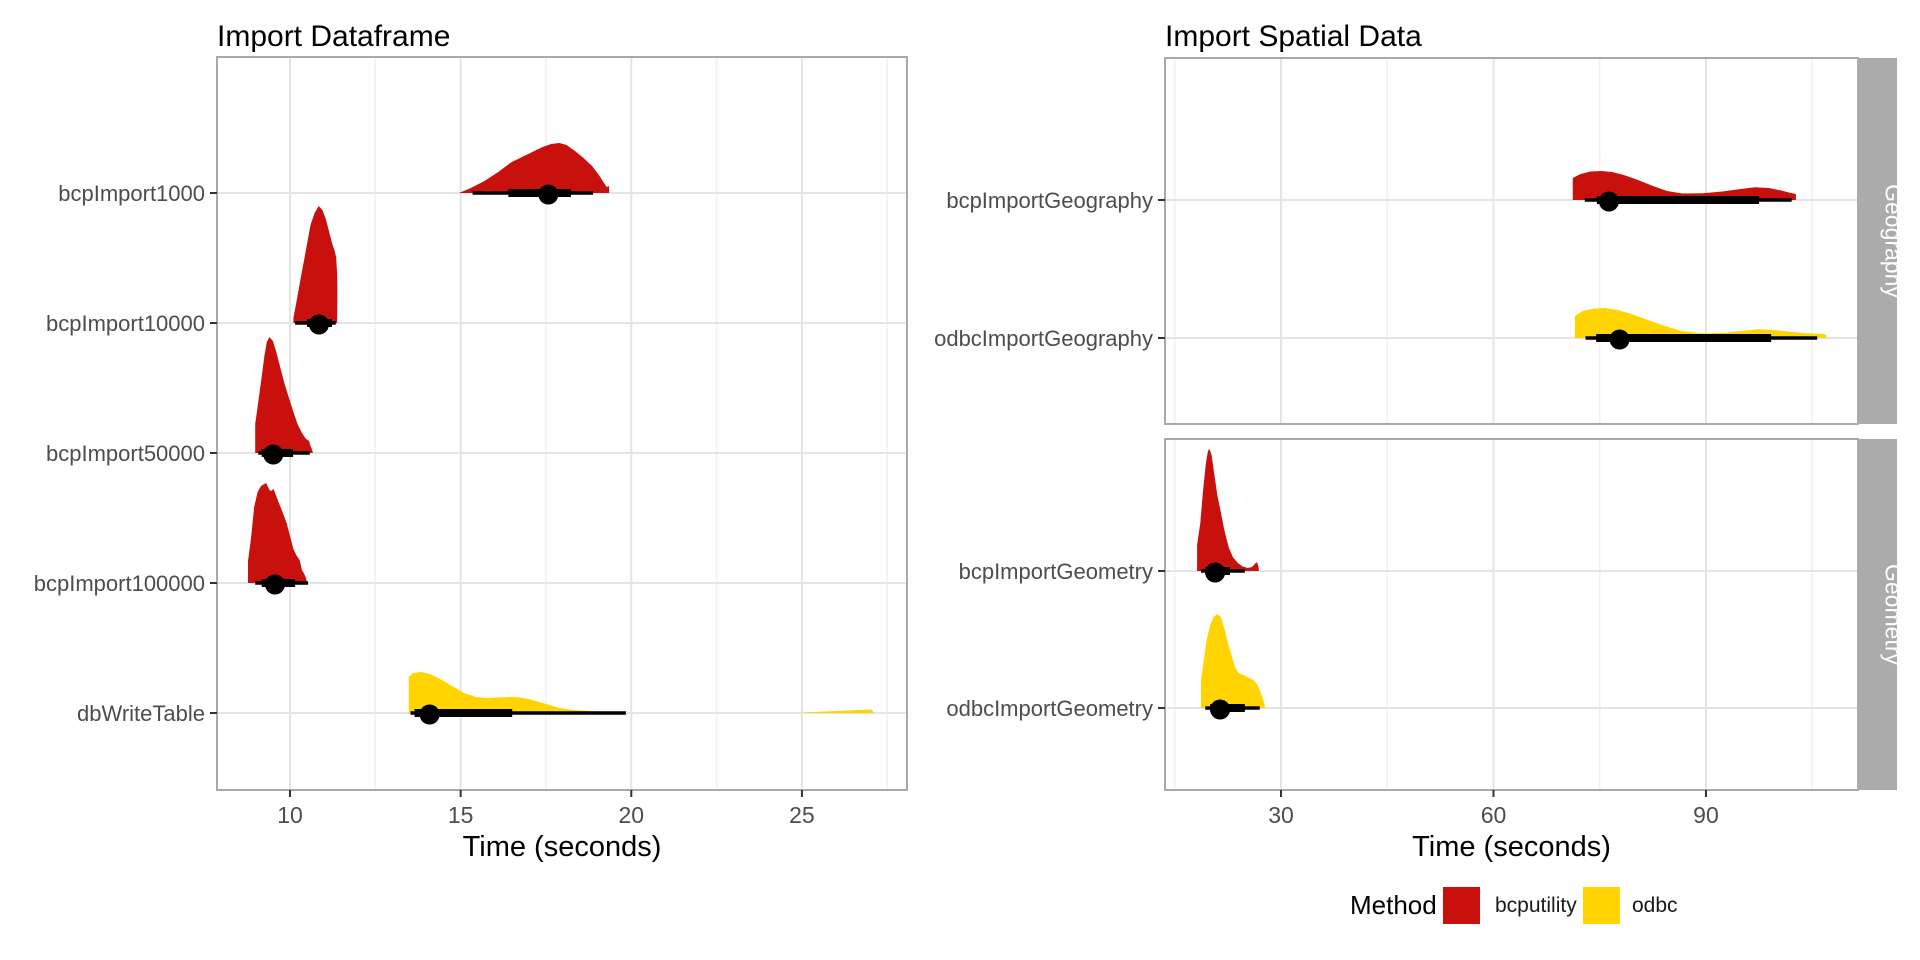 The image size is (1920, 960). Describe the element at coordinates (273, 454) in the screenshot. I see `median-point-bcpImport50000` at that location.